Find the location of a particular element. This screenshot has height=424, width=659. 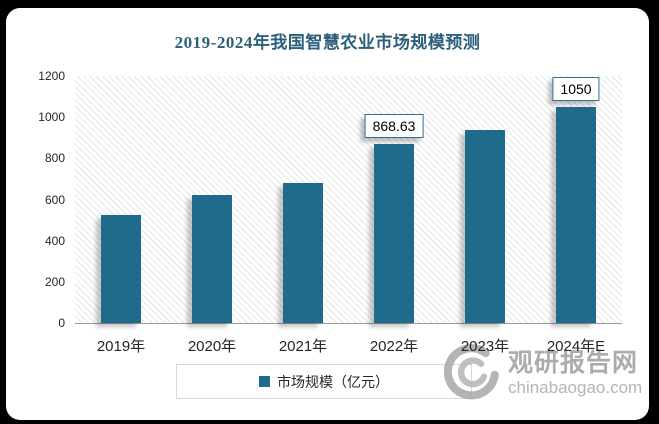

y-axis-label: 0 is located at coordinates (61, 323).